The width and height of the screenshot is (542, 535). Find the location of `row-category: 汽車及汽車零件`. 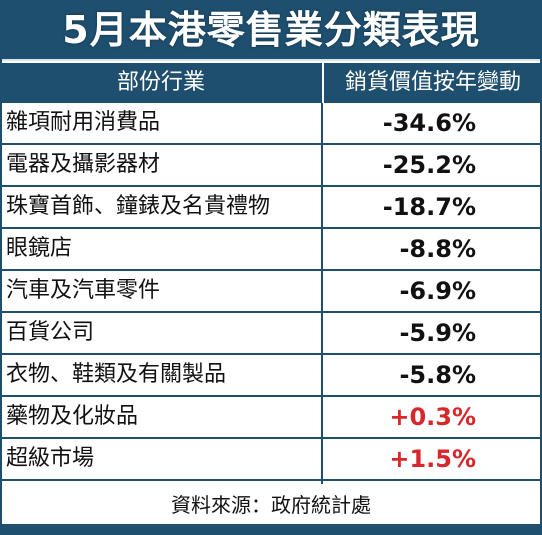

row-category: 汽車及汽車零件 is located at coordinates (83, 290).